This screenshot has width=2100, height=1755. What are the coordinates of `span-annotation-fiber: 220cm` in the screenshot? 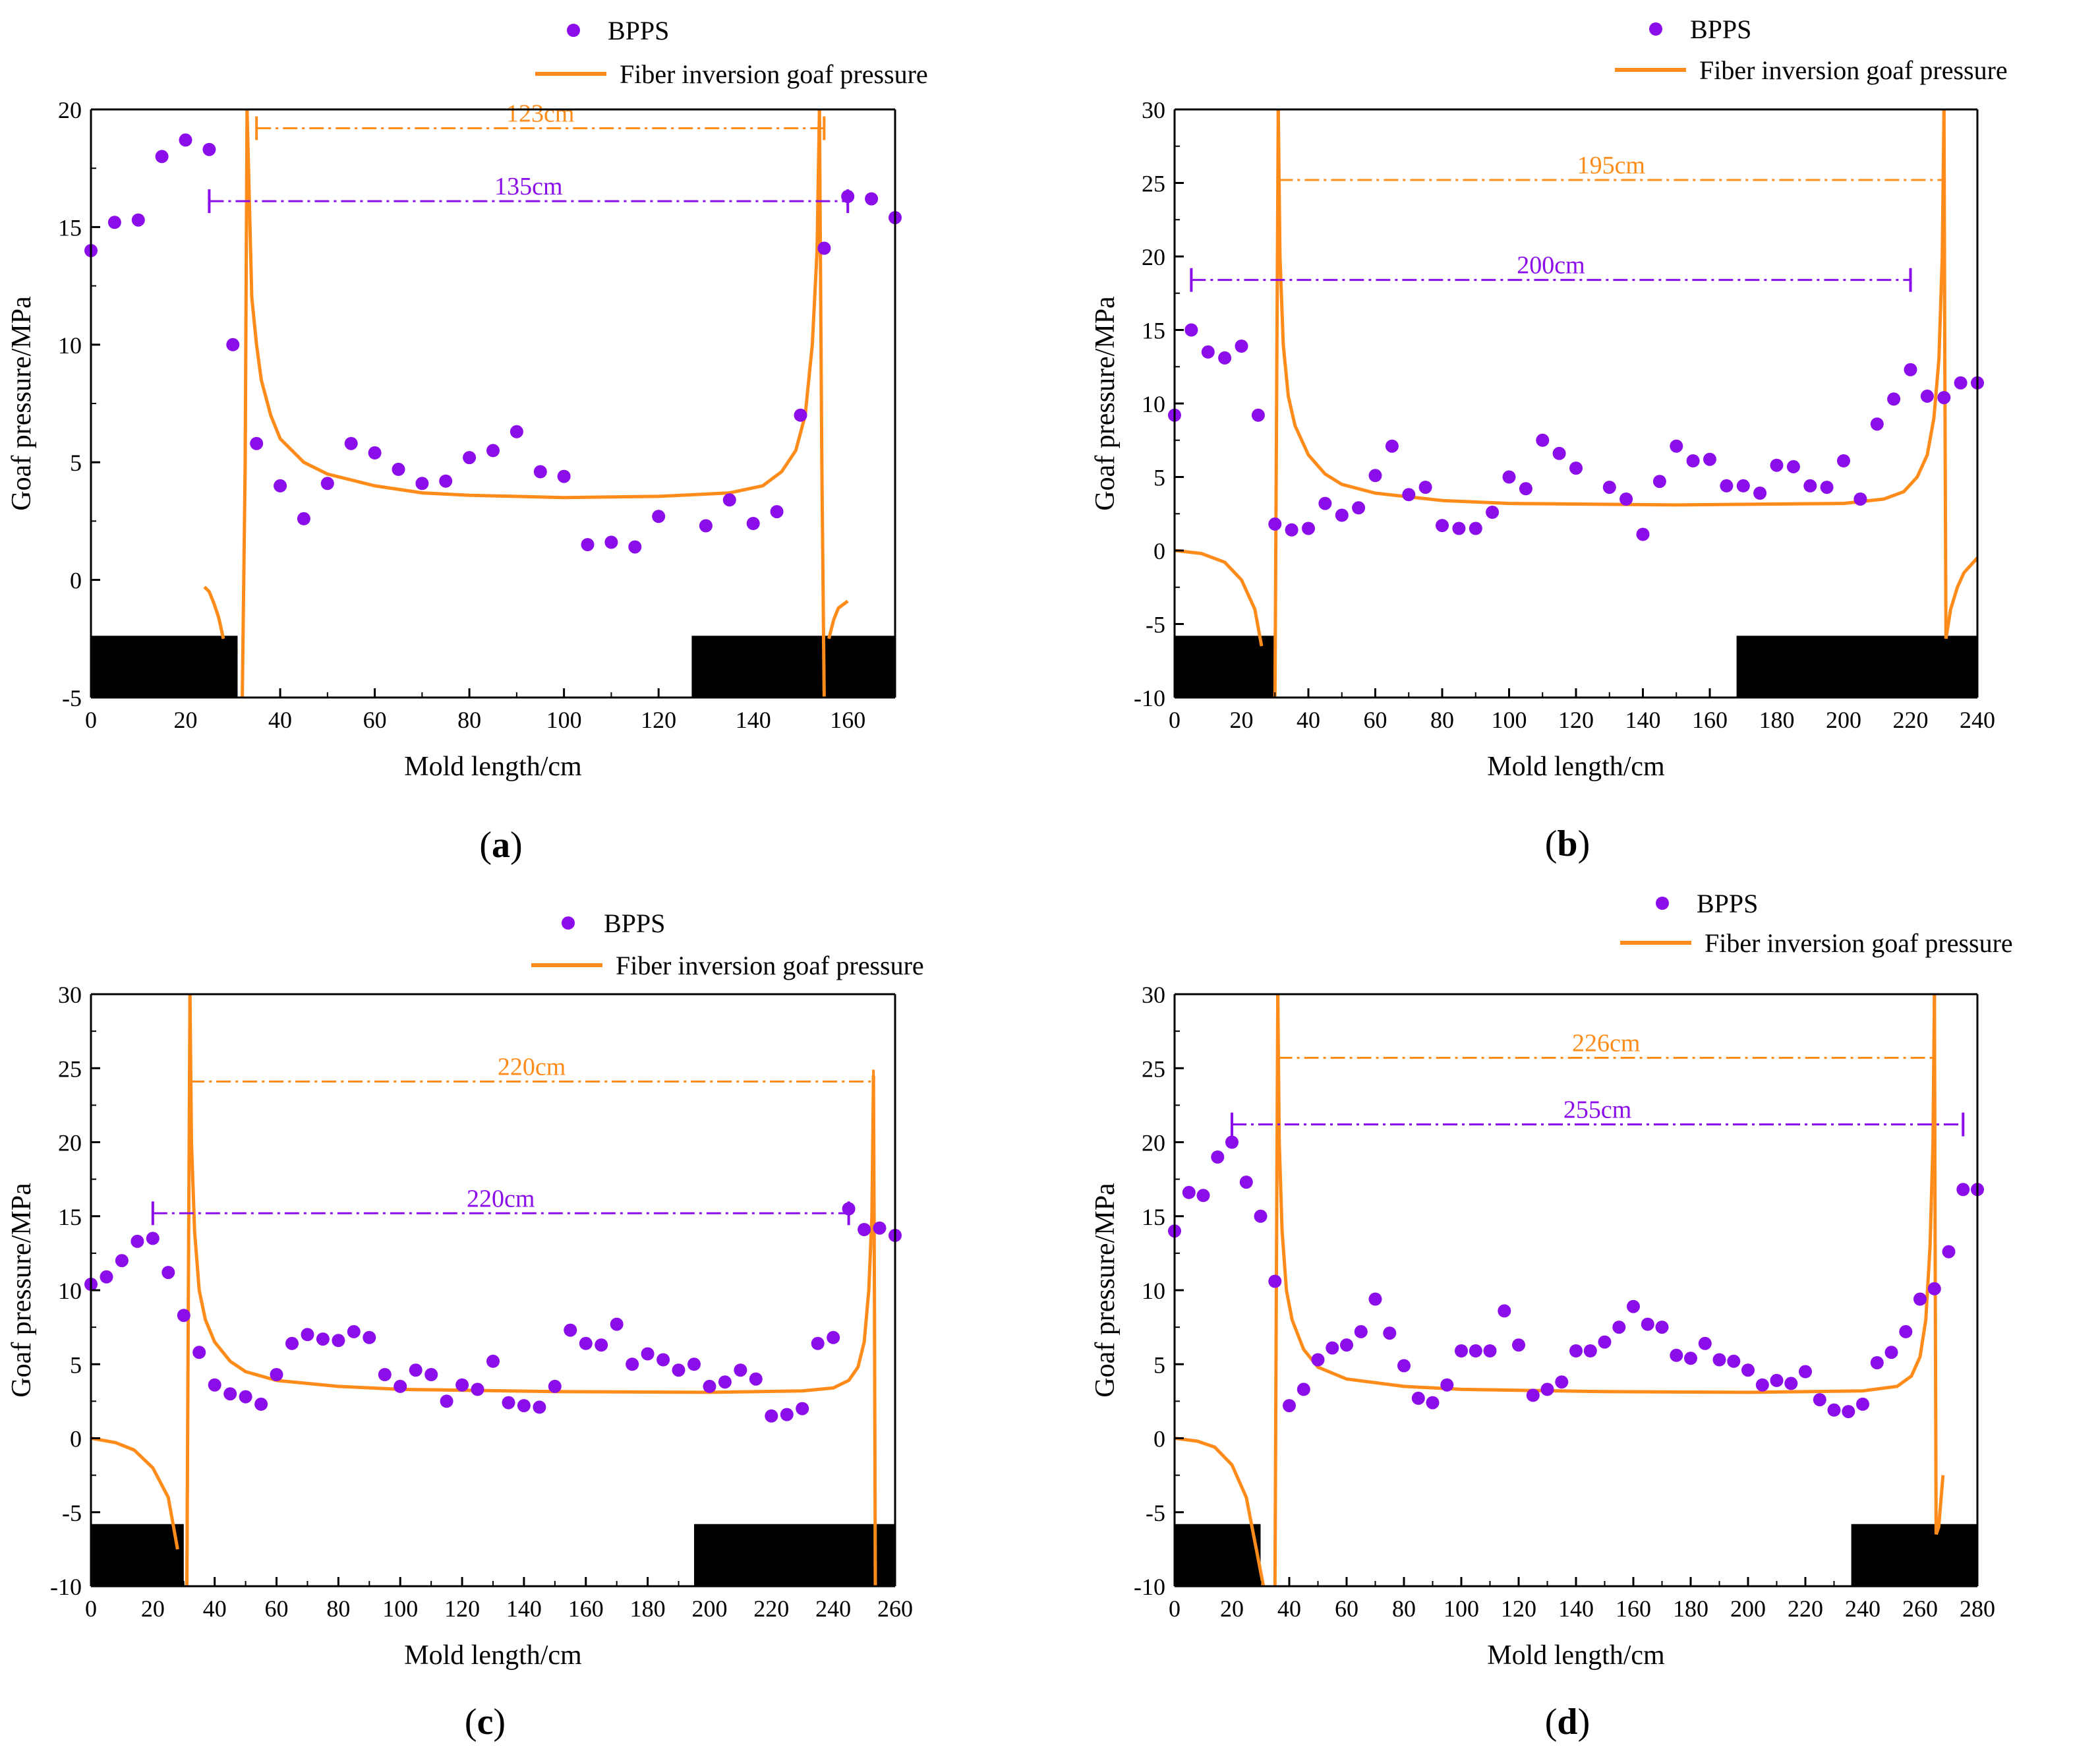 It's located at (532, 1073).